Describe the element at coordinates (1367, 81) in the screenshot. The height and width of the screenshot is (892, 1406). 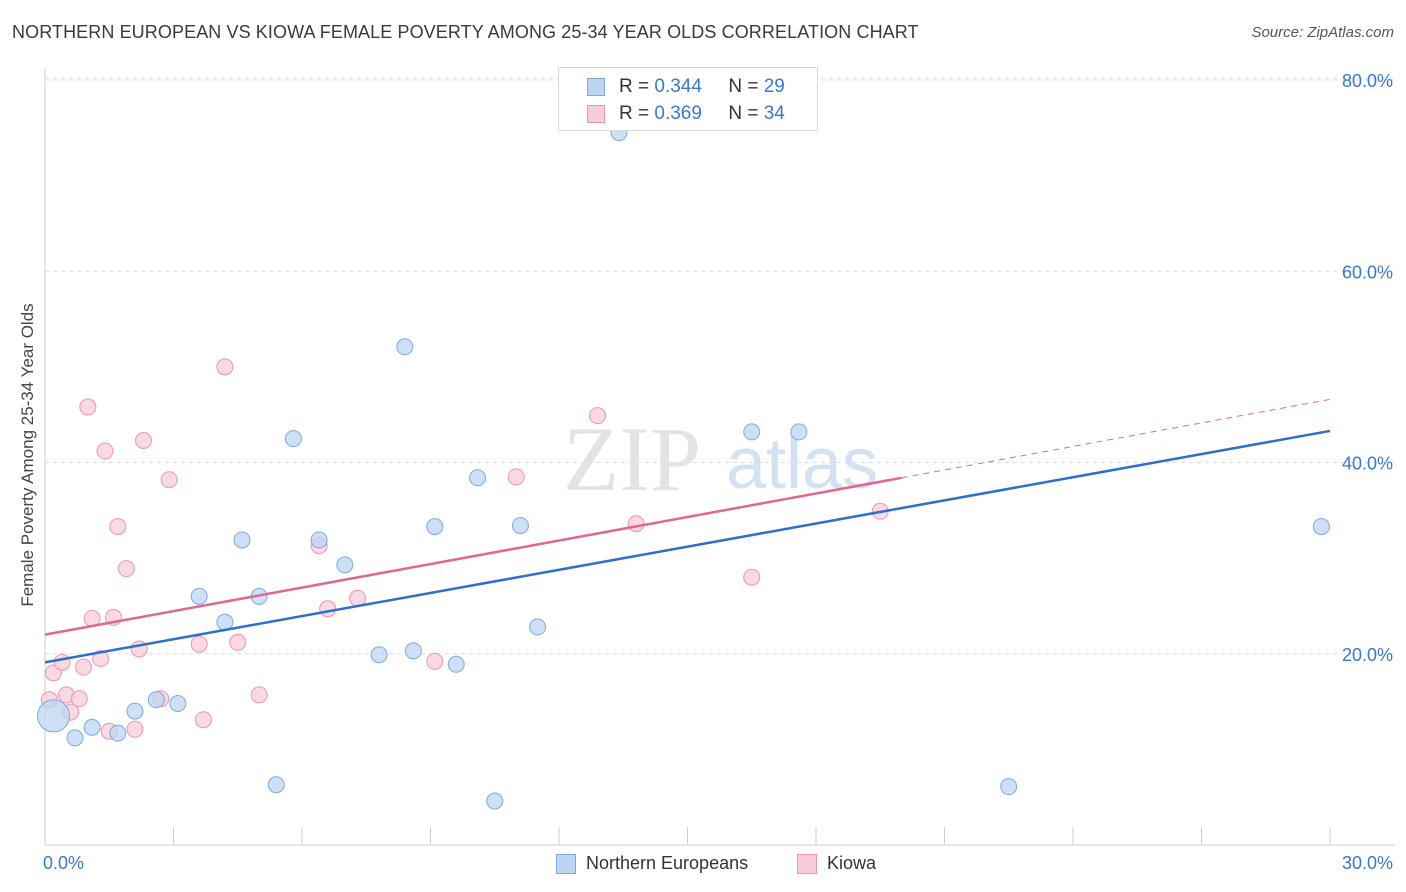
I see `y-tick-label: 80.0%` at that location.